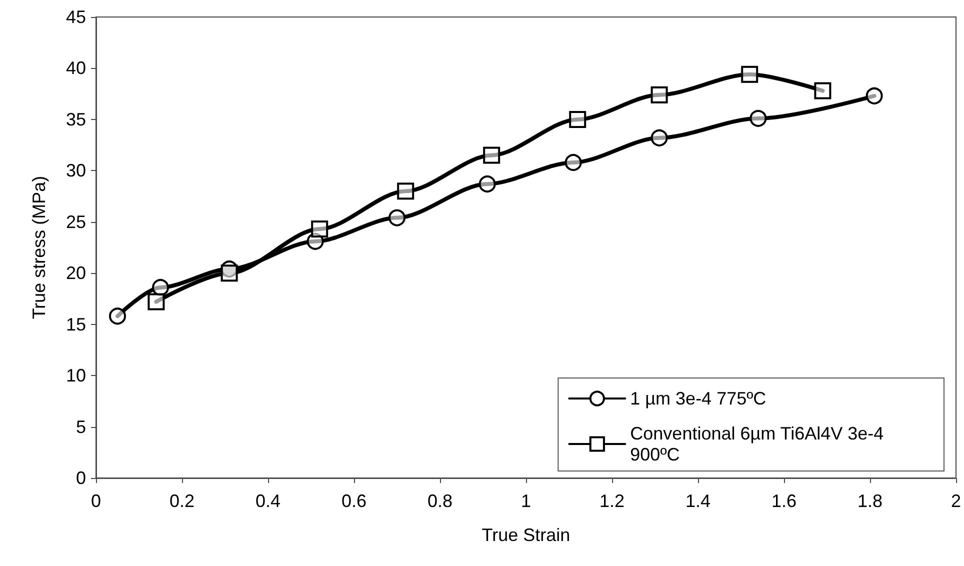 The width and height of the screenshot is (964, 566). What do you see at coordinates (784, 501) in the screenshot?
I see `x-tick-label: 1.6` at bounding box center [784, 501].